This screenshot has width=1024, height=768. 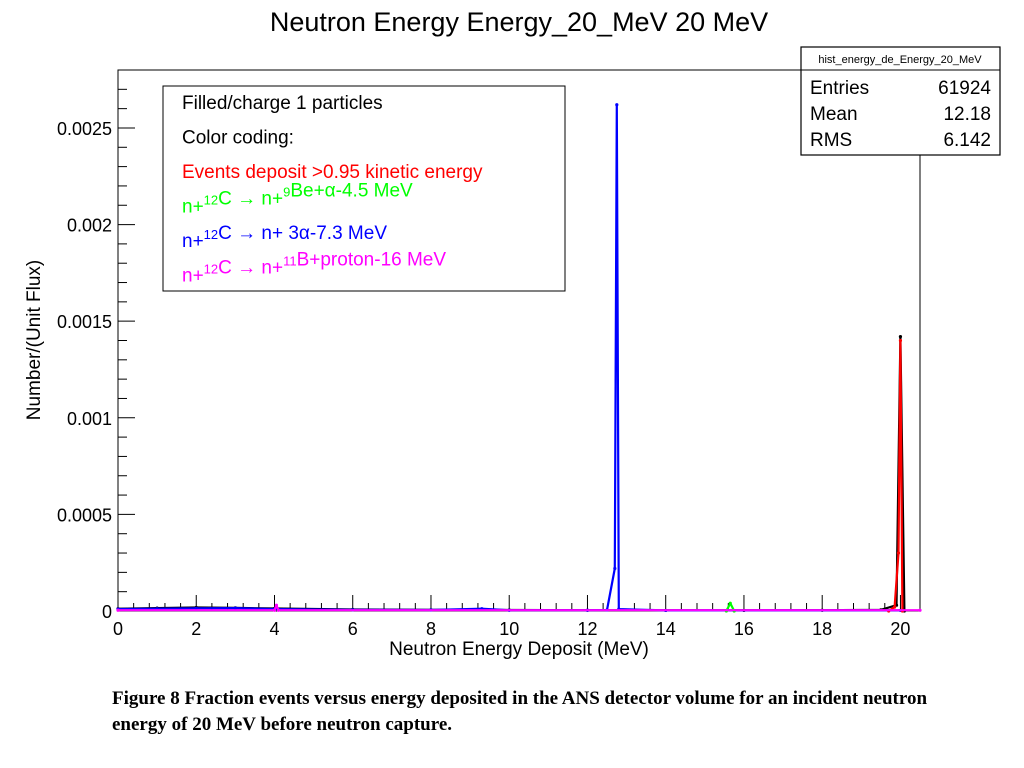 I want to click on legend-entry: Color coding:, so click(x=238, y=138).